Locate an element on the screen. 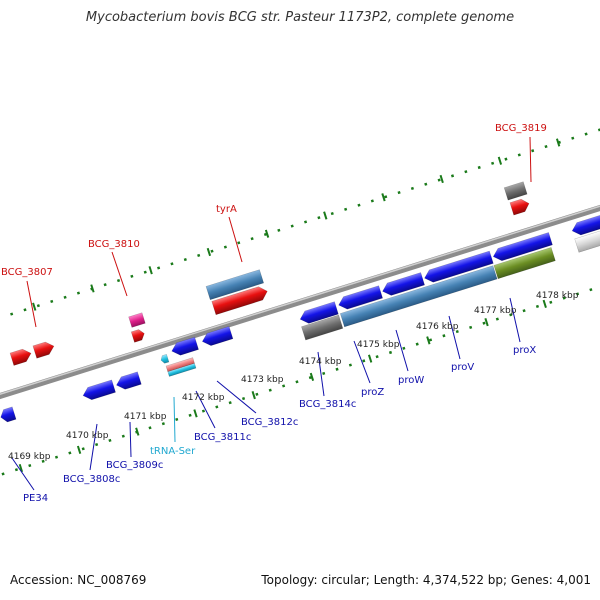 The image size is (600, 600). scale-label: 4176 kbp is located at coordinates (437, 327).